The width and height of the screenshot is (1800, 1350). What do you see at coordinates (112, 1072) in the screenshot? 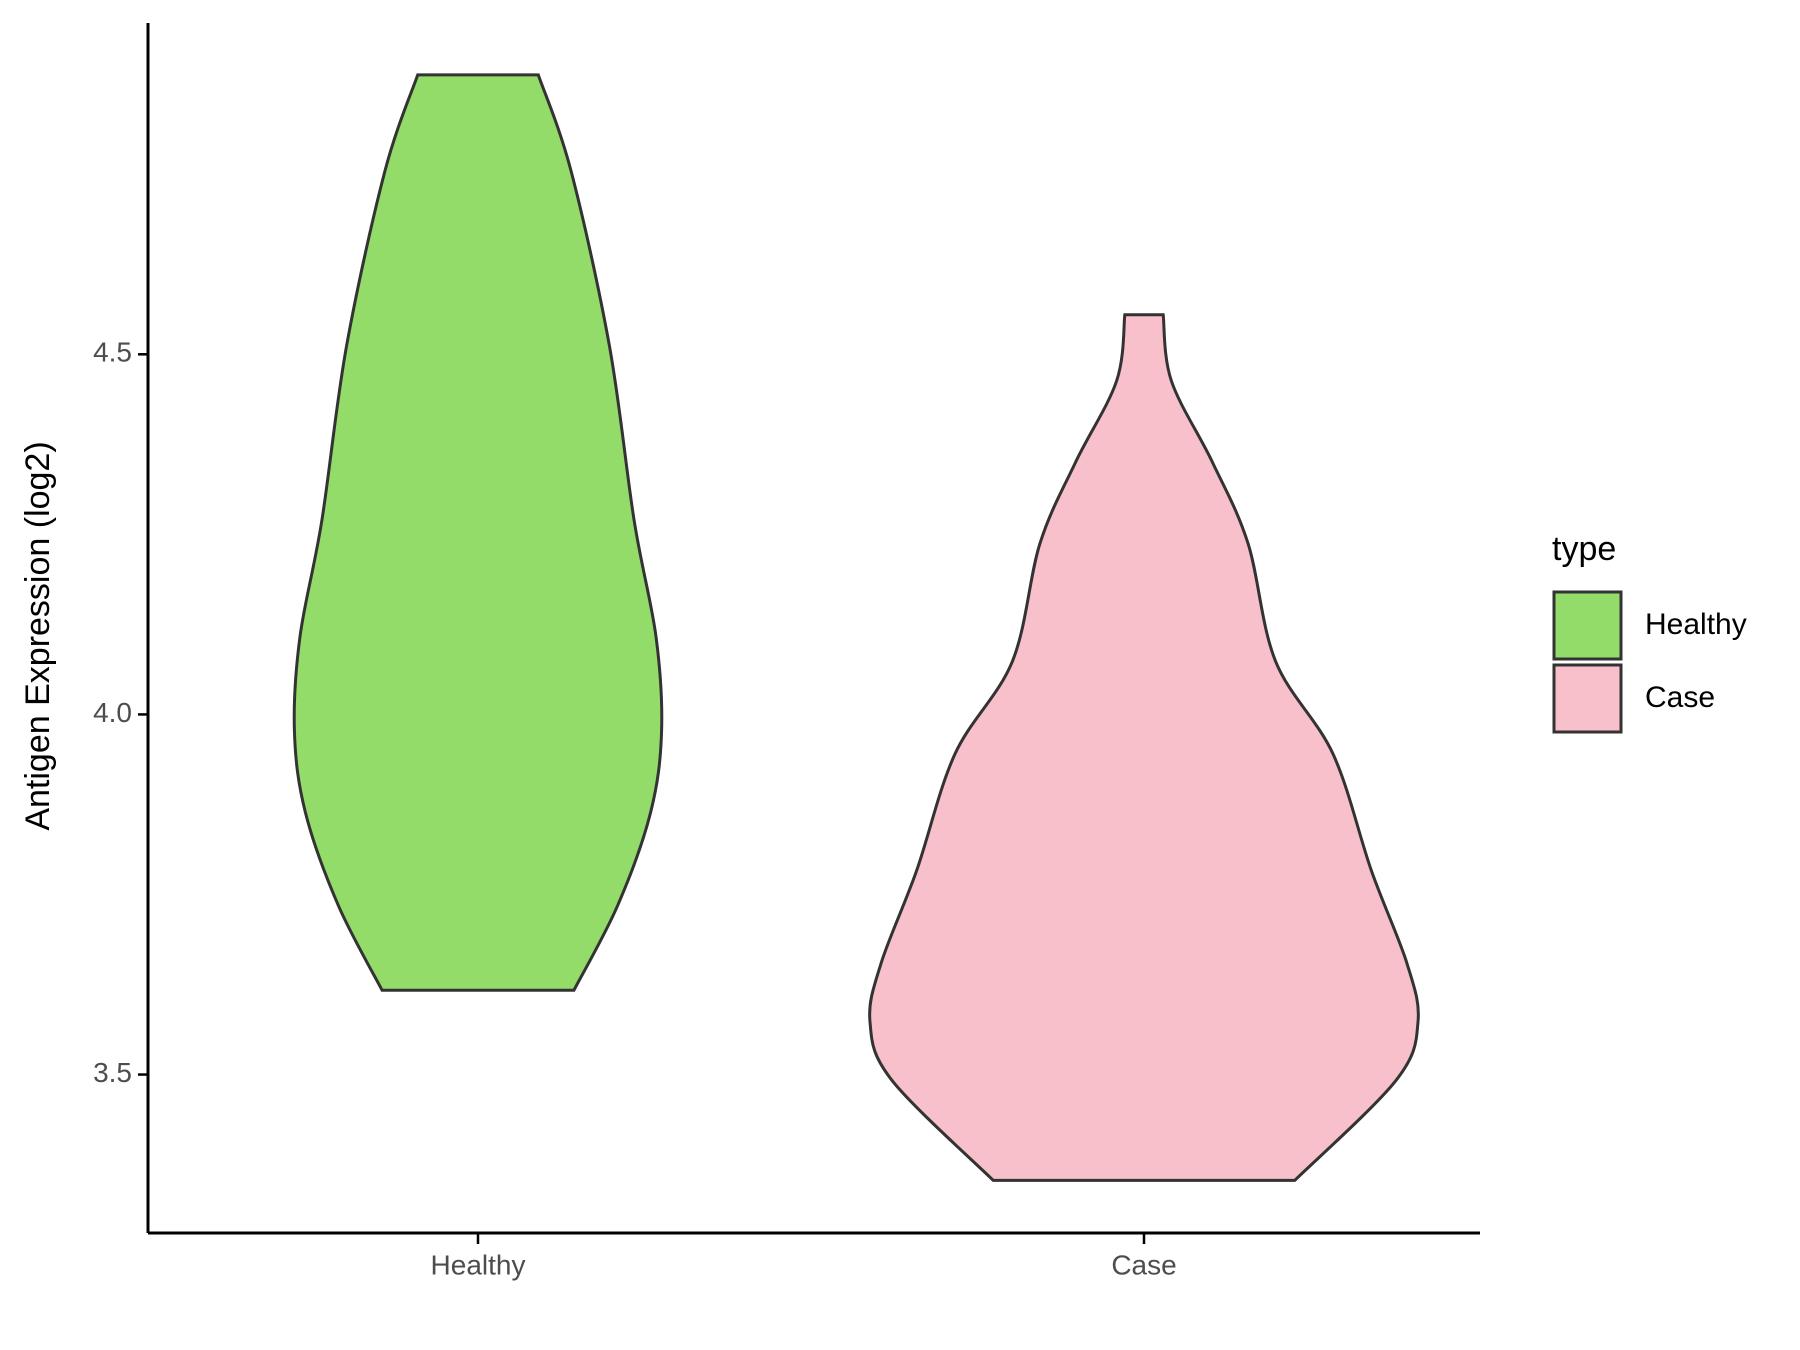
I see `y-tick-label: 3.5` at bounding box center [112, 1072].